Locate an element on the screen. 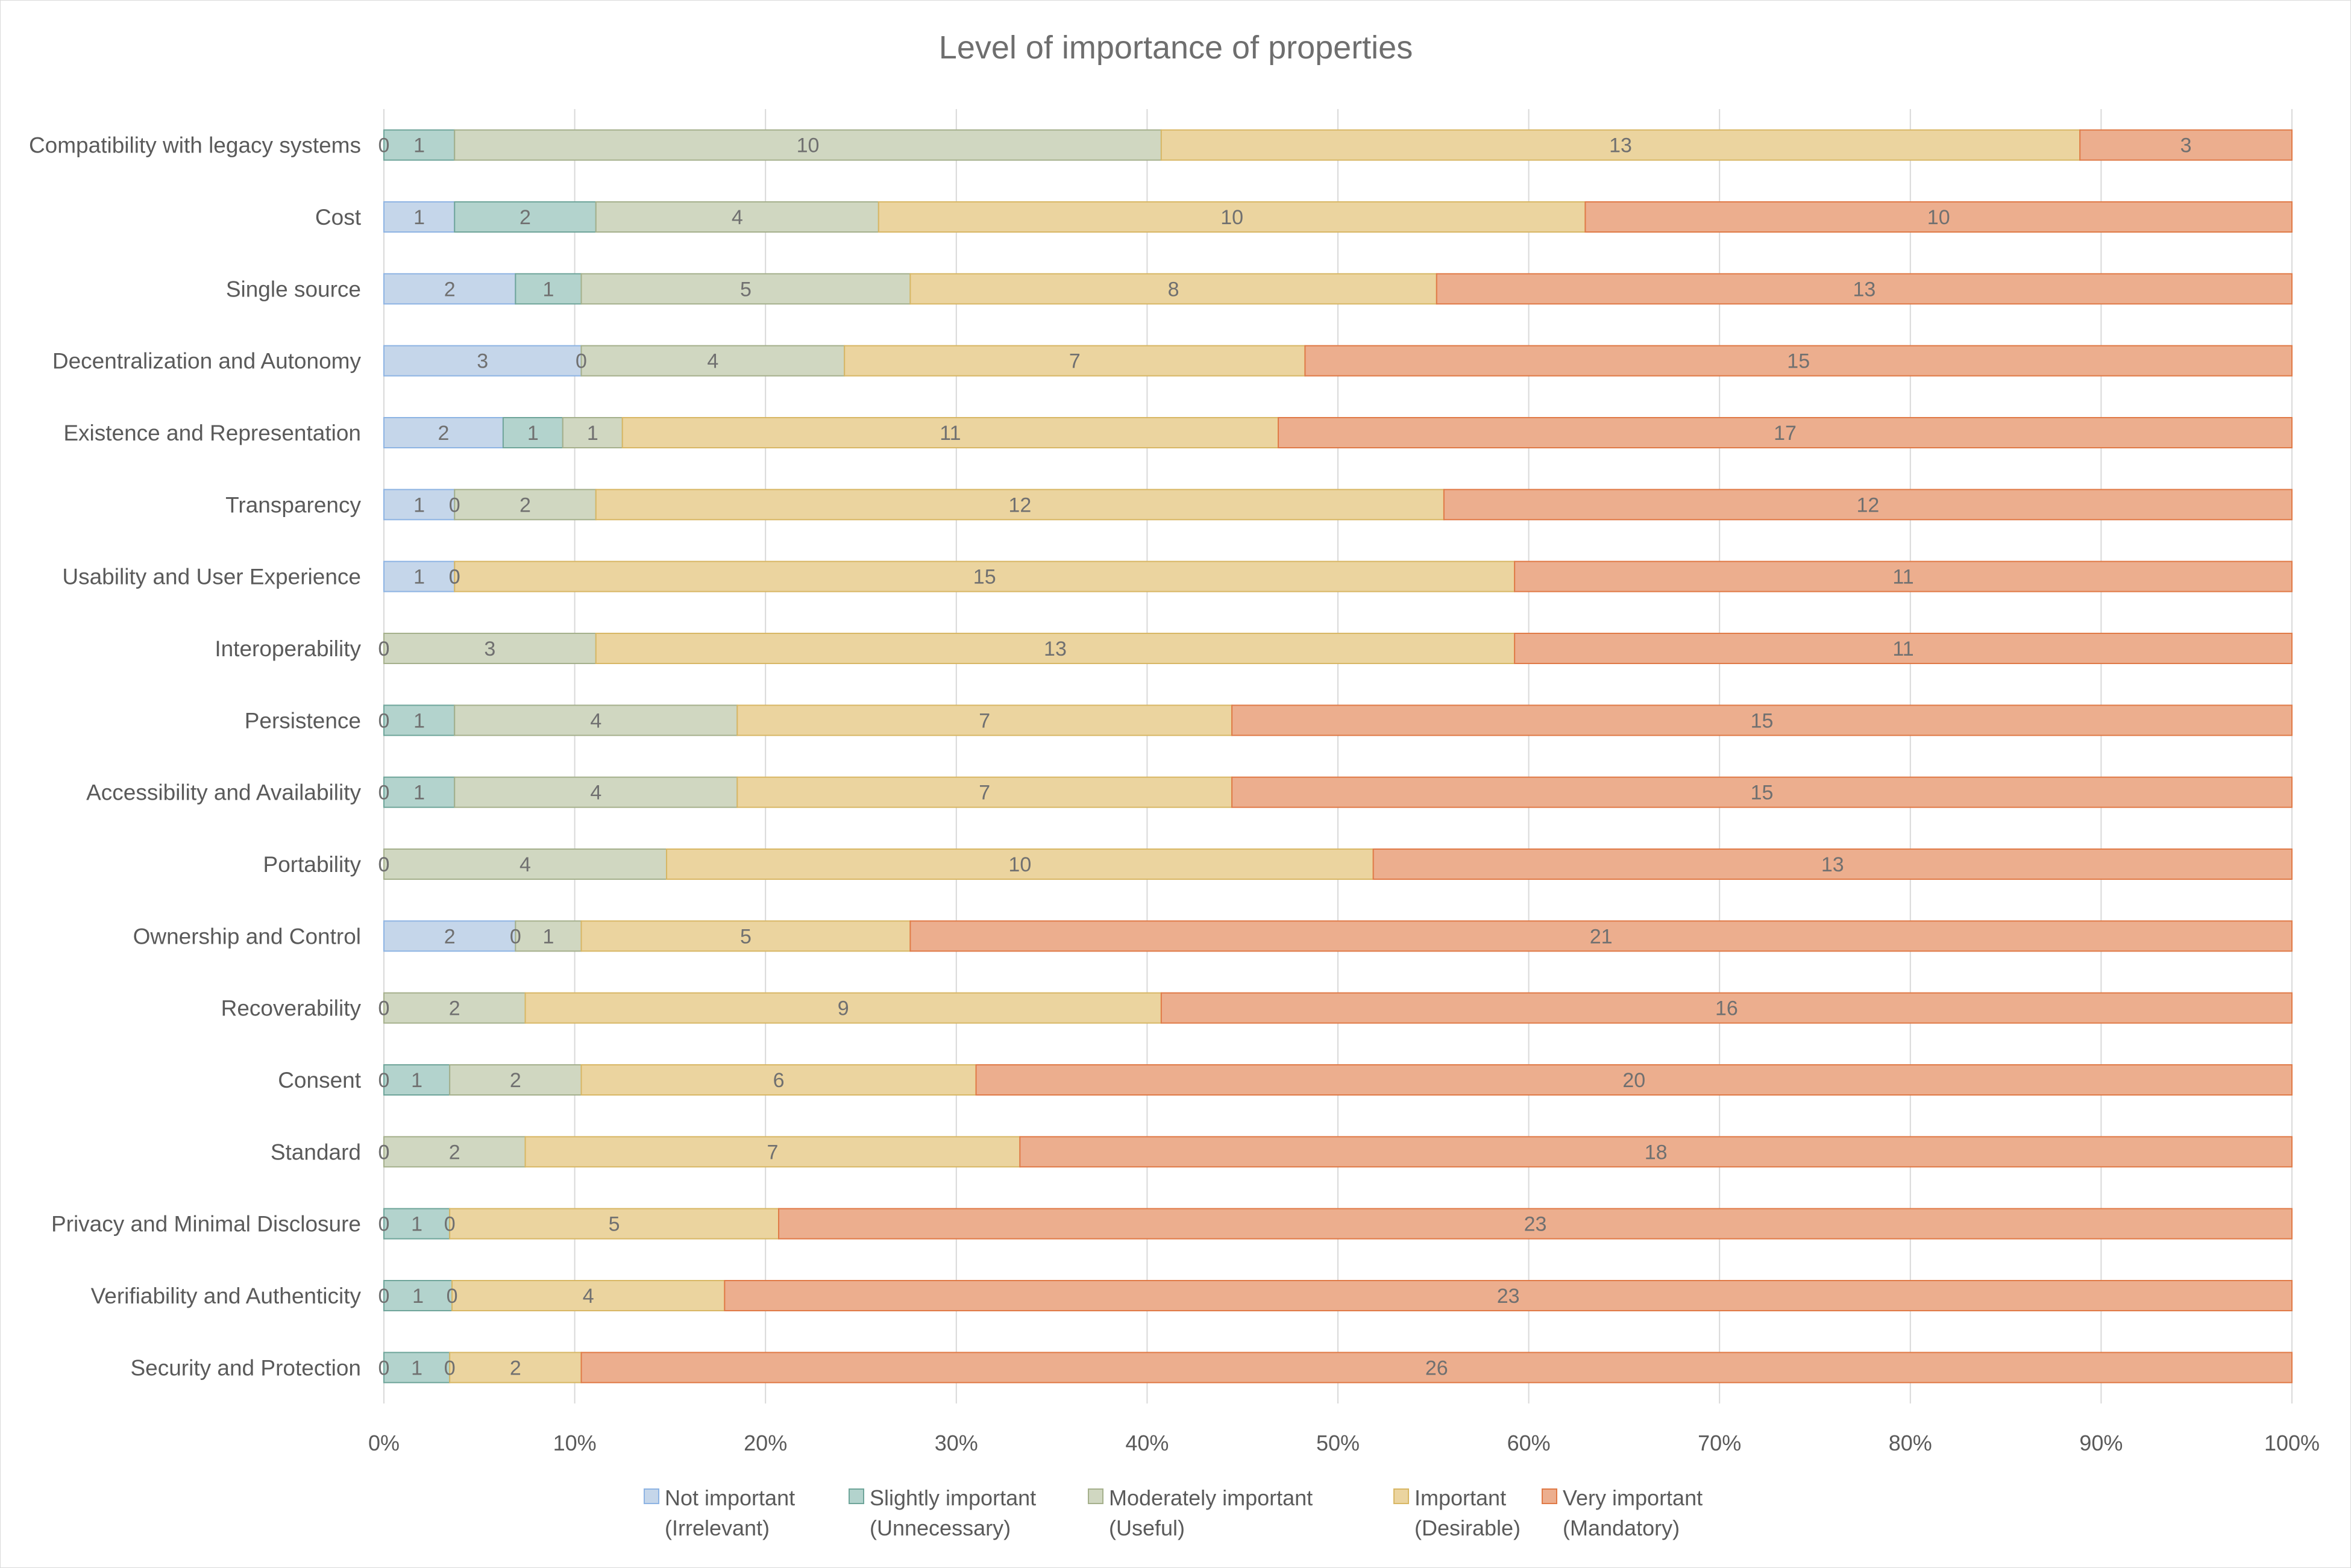  category-label: Accessibility and Availability is located at coordinates (223, 792).